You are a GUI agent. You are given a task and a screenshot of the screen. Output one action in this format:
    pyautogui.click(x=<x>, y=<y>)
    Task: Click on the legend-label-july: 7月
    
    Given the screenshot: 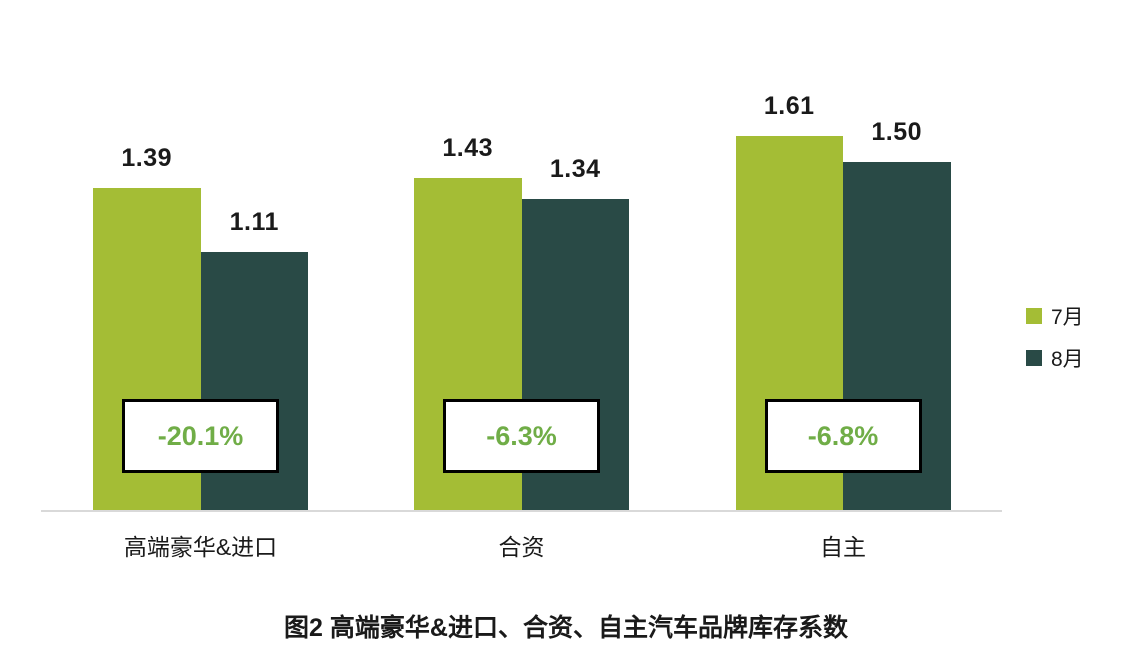 What is the action you would take?
    pyautogui.click(x=1067, y=317)
    